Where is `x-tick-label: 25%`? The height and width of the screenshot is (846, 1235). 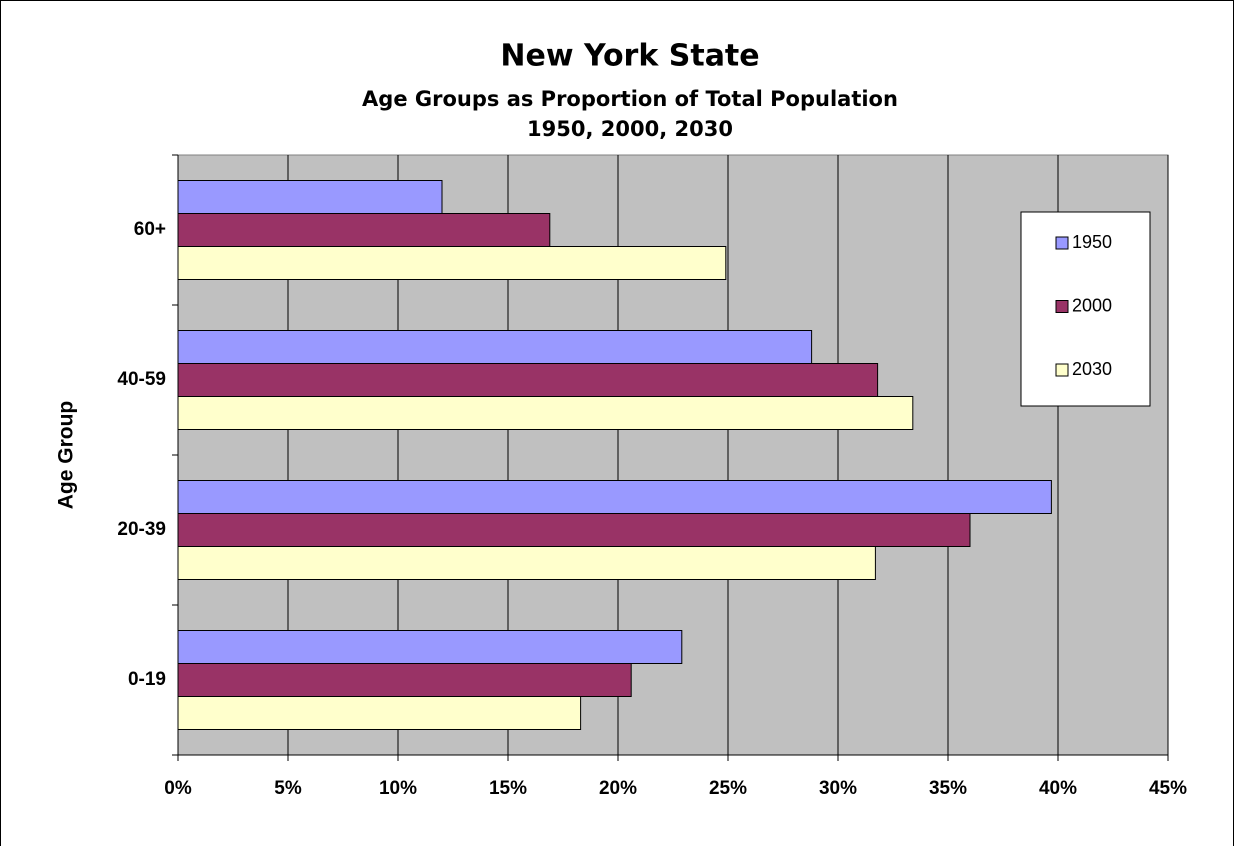
x-tick-label: 25% is located at coordinates (728, 788).